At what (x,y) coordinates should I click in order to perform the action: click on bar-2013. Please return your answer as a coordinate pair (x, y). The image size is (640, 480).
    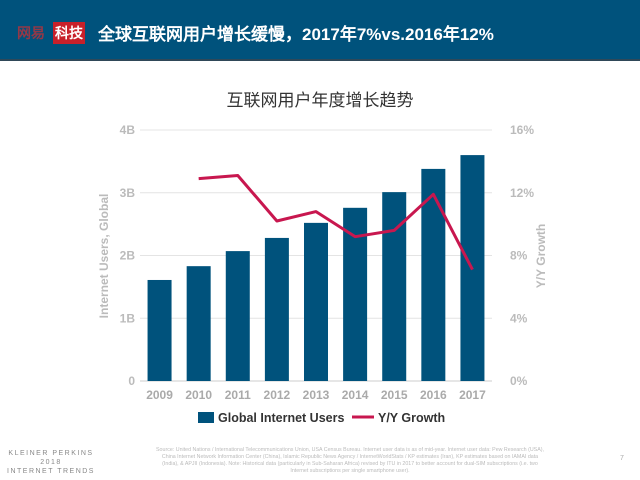
    Looking at the image, I should click on (316, 301).